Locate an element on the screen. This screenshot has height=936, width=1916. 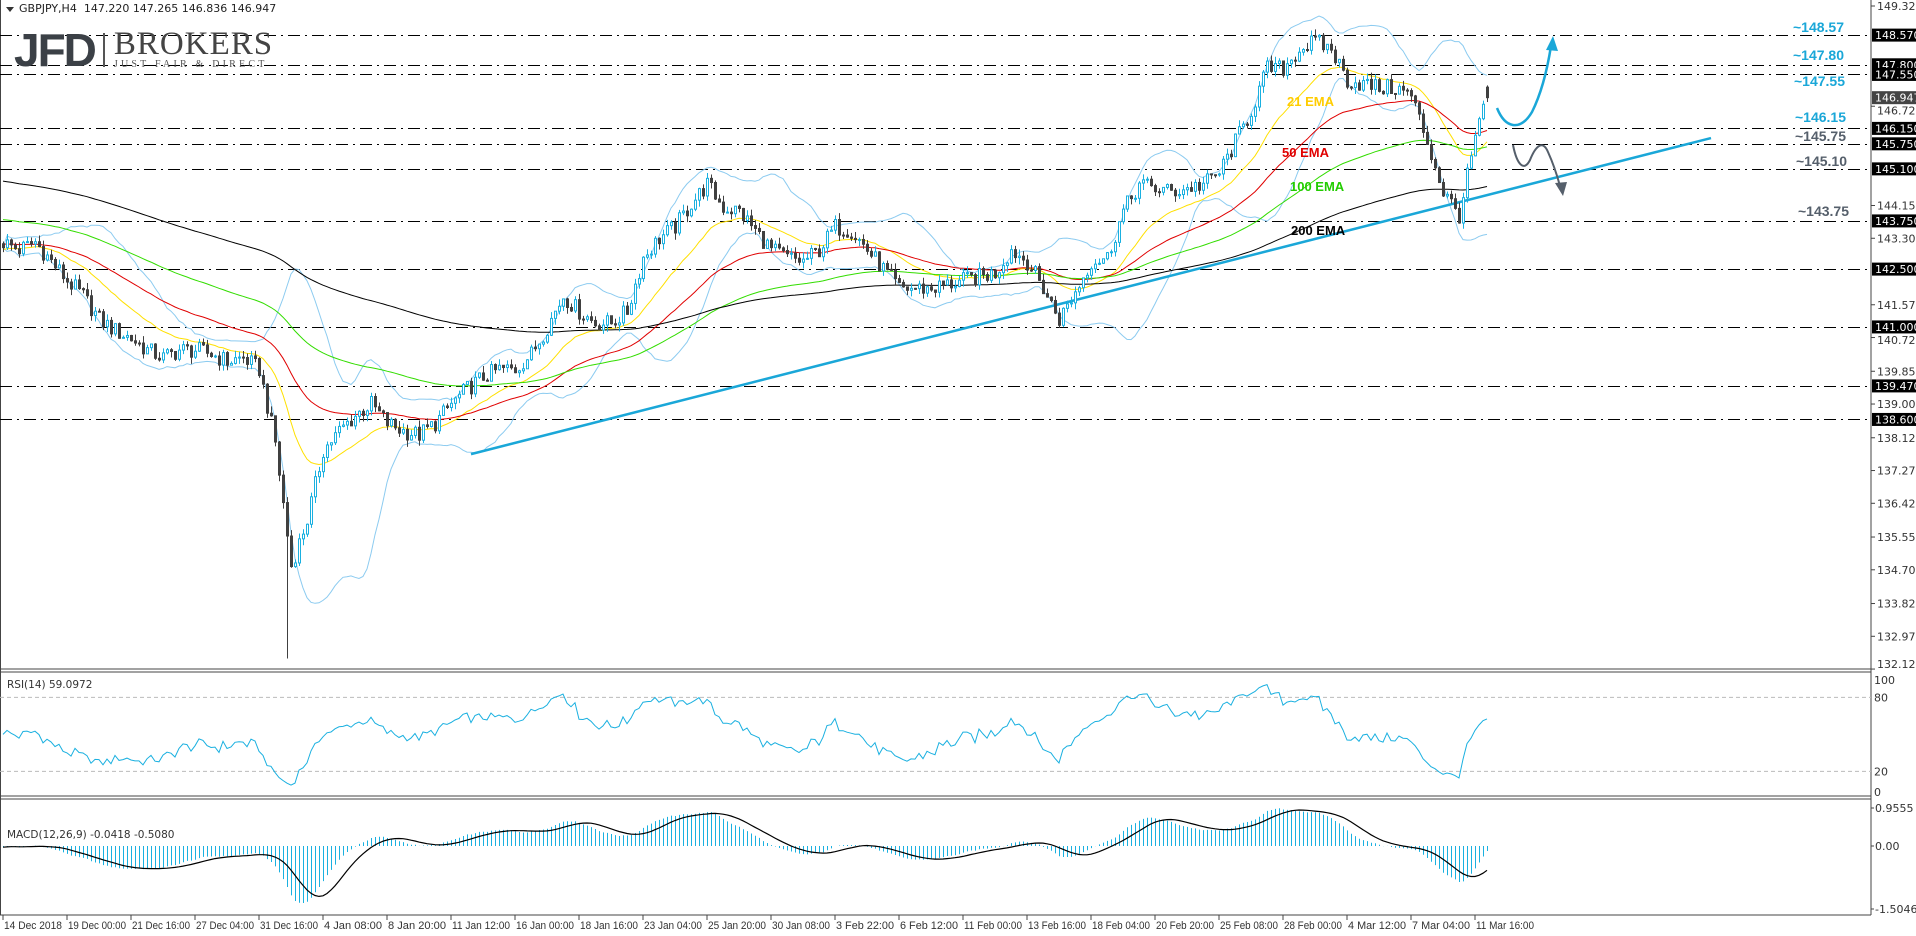
time-tick-label: 13 Feb 16:00 is located at coordinates (1057, 926).